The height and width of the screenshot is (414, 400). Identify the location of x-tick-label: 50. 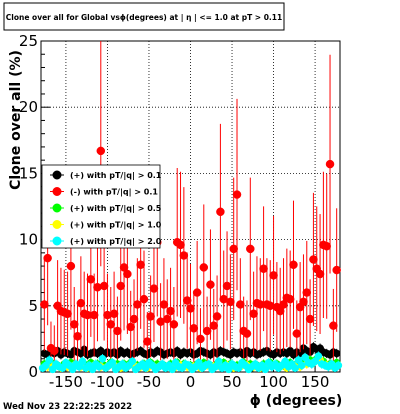
(231, 382).